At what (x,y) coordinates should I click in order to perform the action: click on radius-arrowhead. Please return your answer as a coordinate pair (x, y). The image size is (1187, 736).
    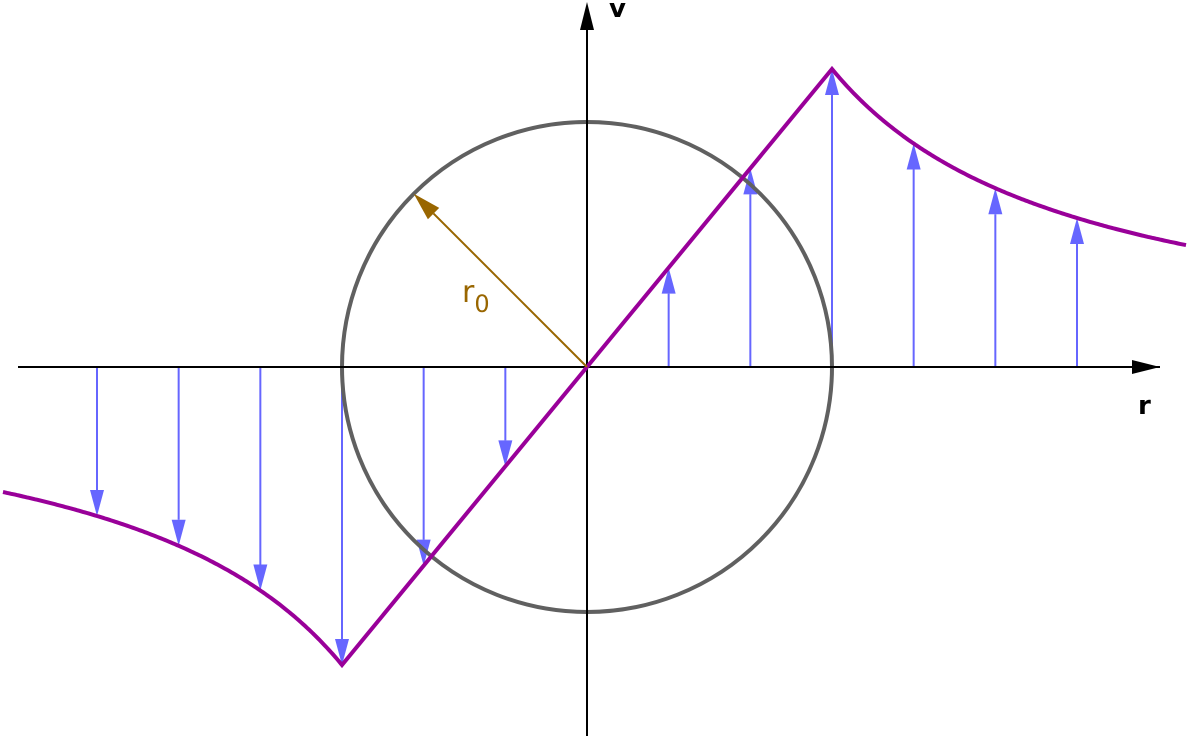
    Looking at the image, I should click on (426, 206).